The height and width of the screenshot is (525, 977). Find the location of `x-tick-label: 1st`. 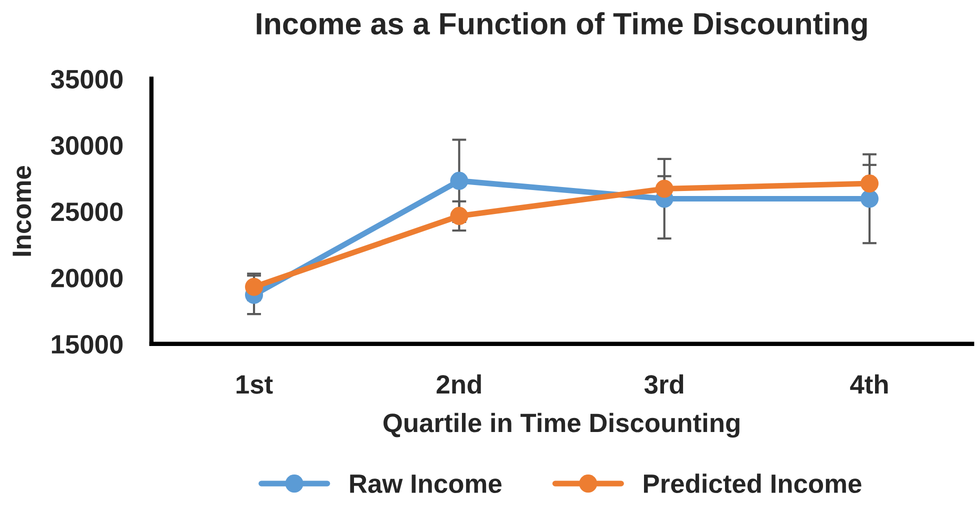

x-tick-label: 1st is located at coordinates (254, 384).